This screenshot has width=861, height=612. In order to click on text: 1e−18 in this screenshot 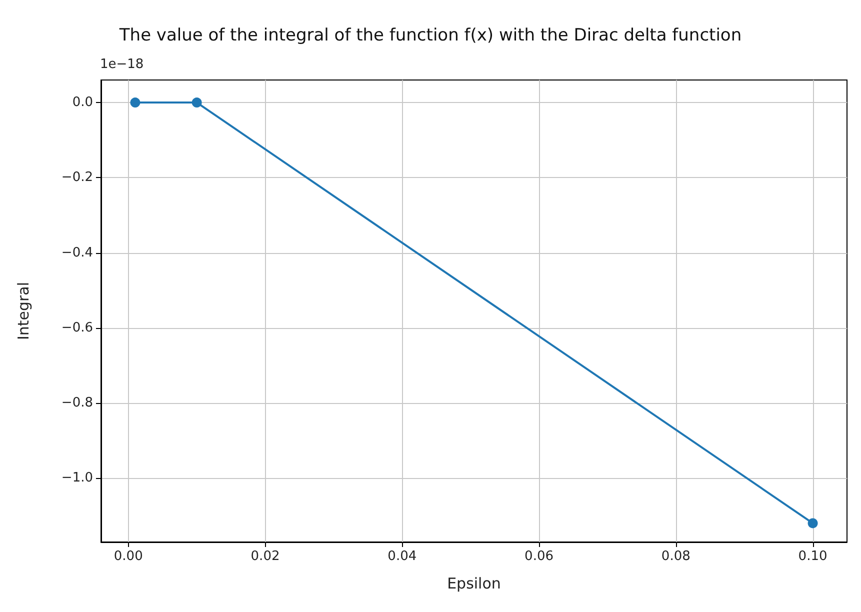, I will do `click(122, 64)`.